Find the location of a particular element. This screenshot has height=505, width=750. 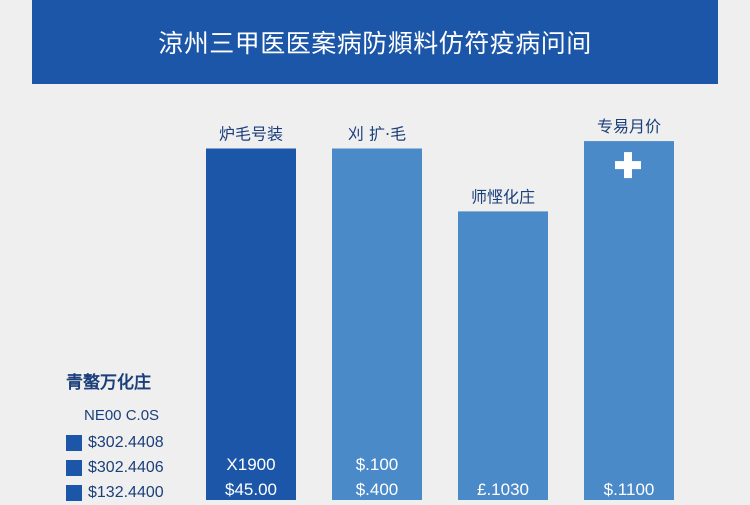

chart-title: 涼州三甲医医案病防頫料仿符疫病问间 is located at coordinates (375, 43).